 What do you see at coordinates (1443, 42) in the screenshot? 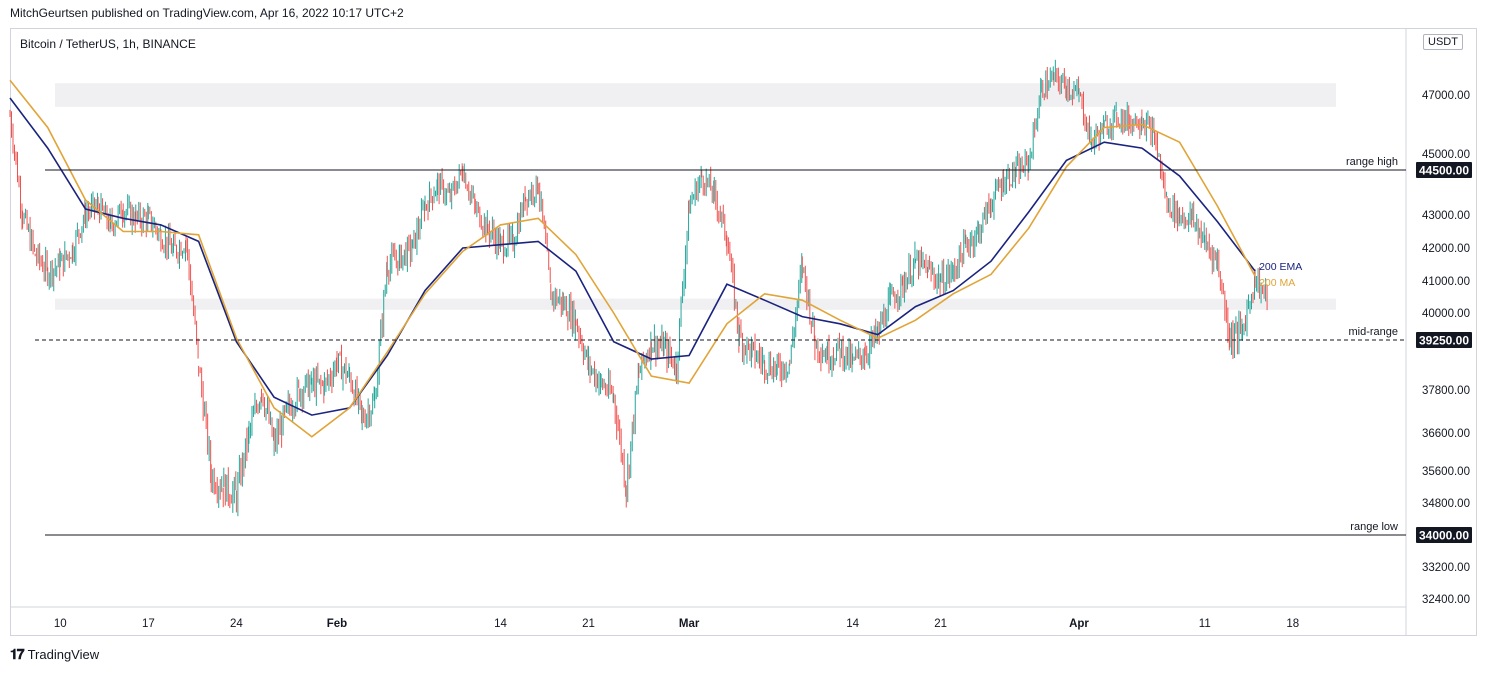
I see `unit-badge: USDT` at bounding box center [1443, 42].